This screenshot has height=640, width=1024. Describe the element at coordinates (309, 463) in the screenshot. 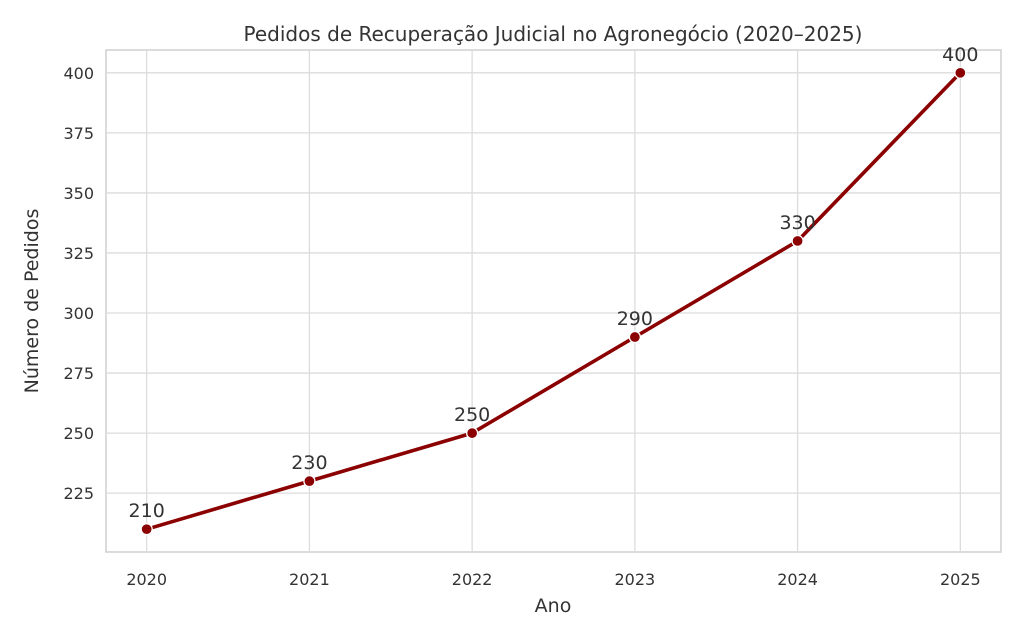

I see `data-label: 230` at that location.